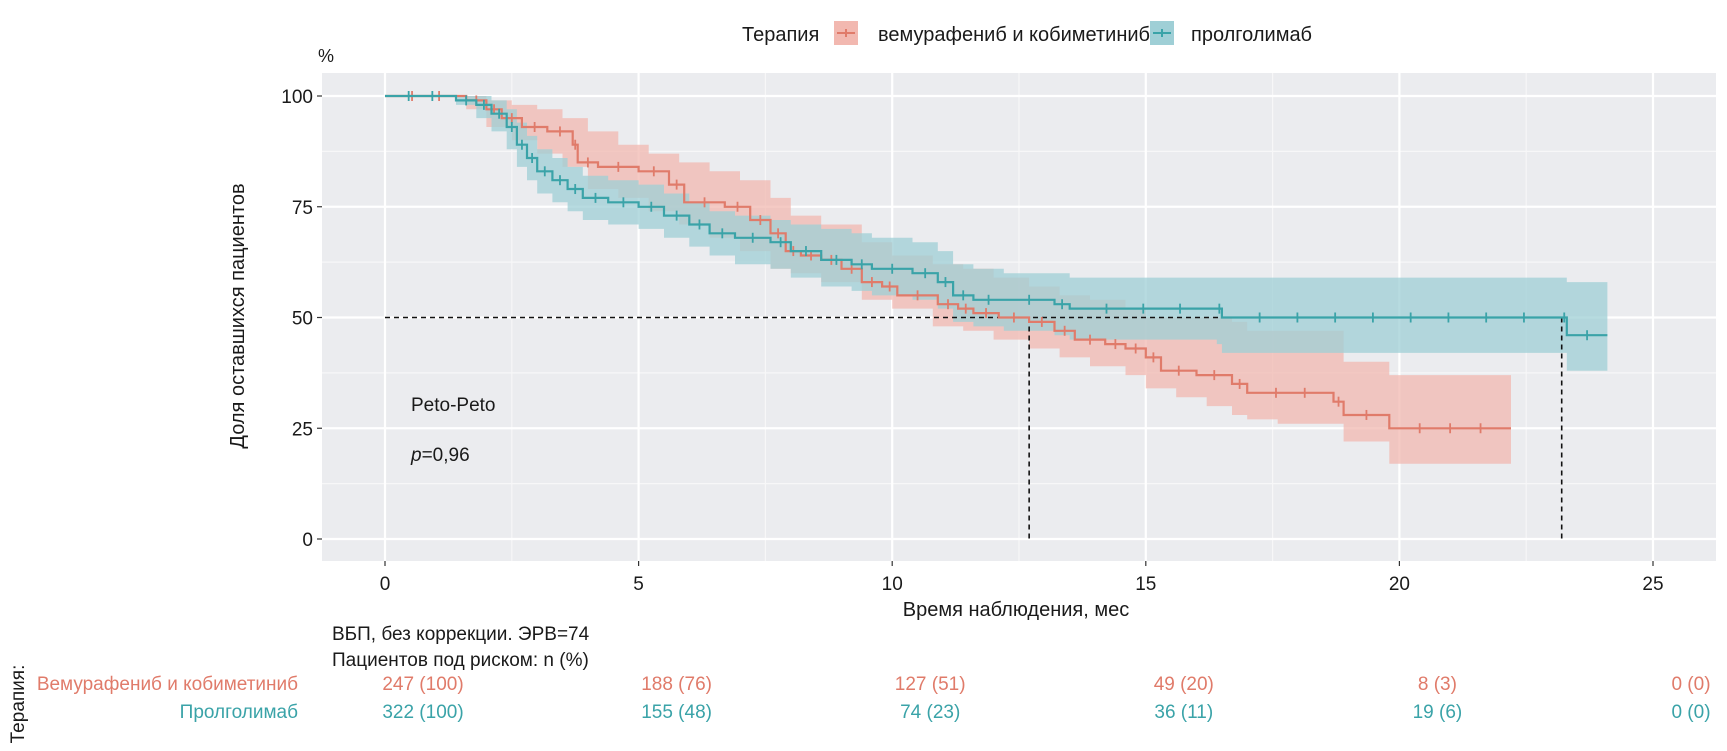 The image size is (1727, 751). What do you see at coordinates (1399, 584) in the screenshot?
I see `x-tick-label: 20` at bounding box center [1399, 584].